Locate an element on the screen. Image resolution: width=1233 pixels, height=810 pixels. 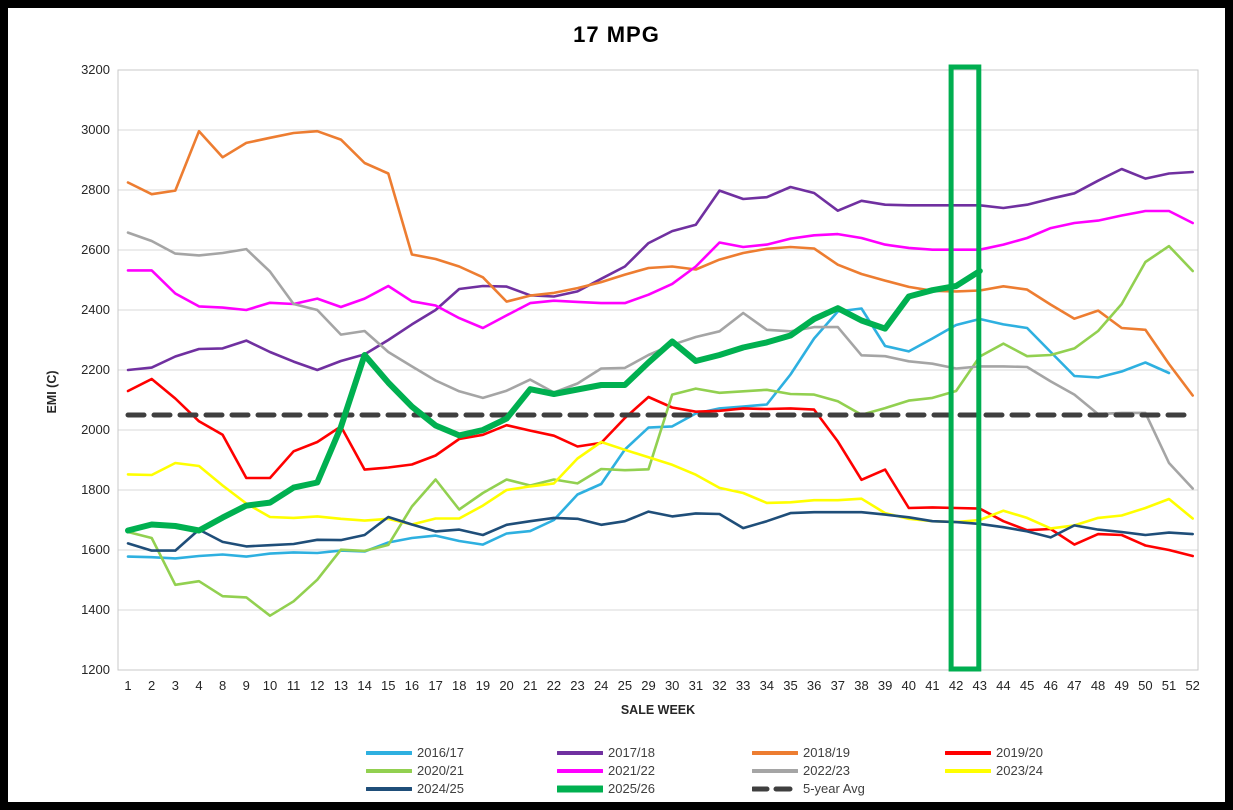
x-tick-label-20: 20 is located at coordinates (506, 685).